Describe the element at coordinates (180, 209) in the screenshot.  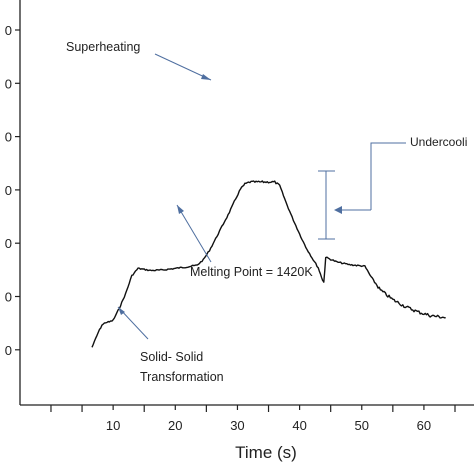
I see `arrowhead-melting` at that location.